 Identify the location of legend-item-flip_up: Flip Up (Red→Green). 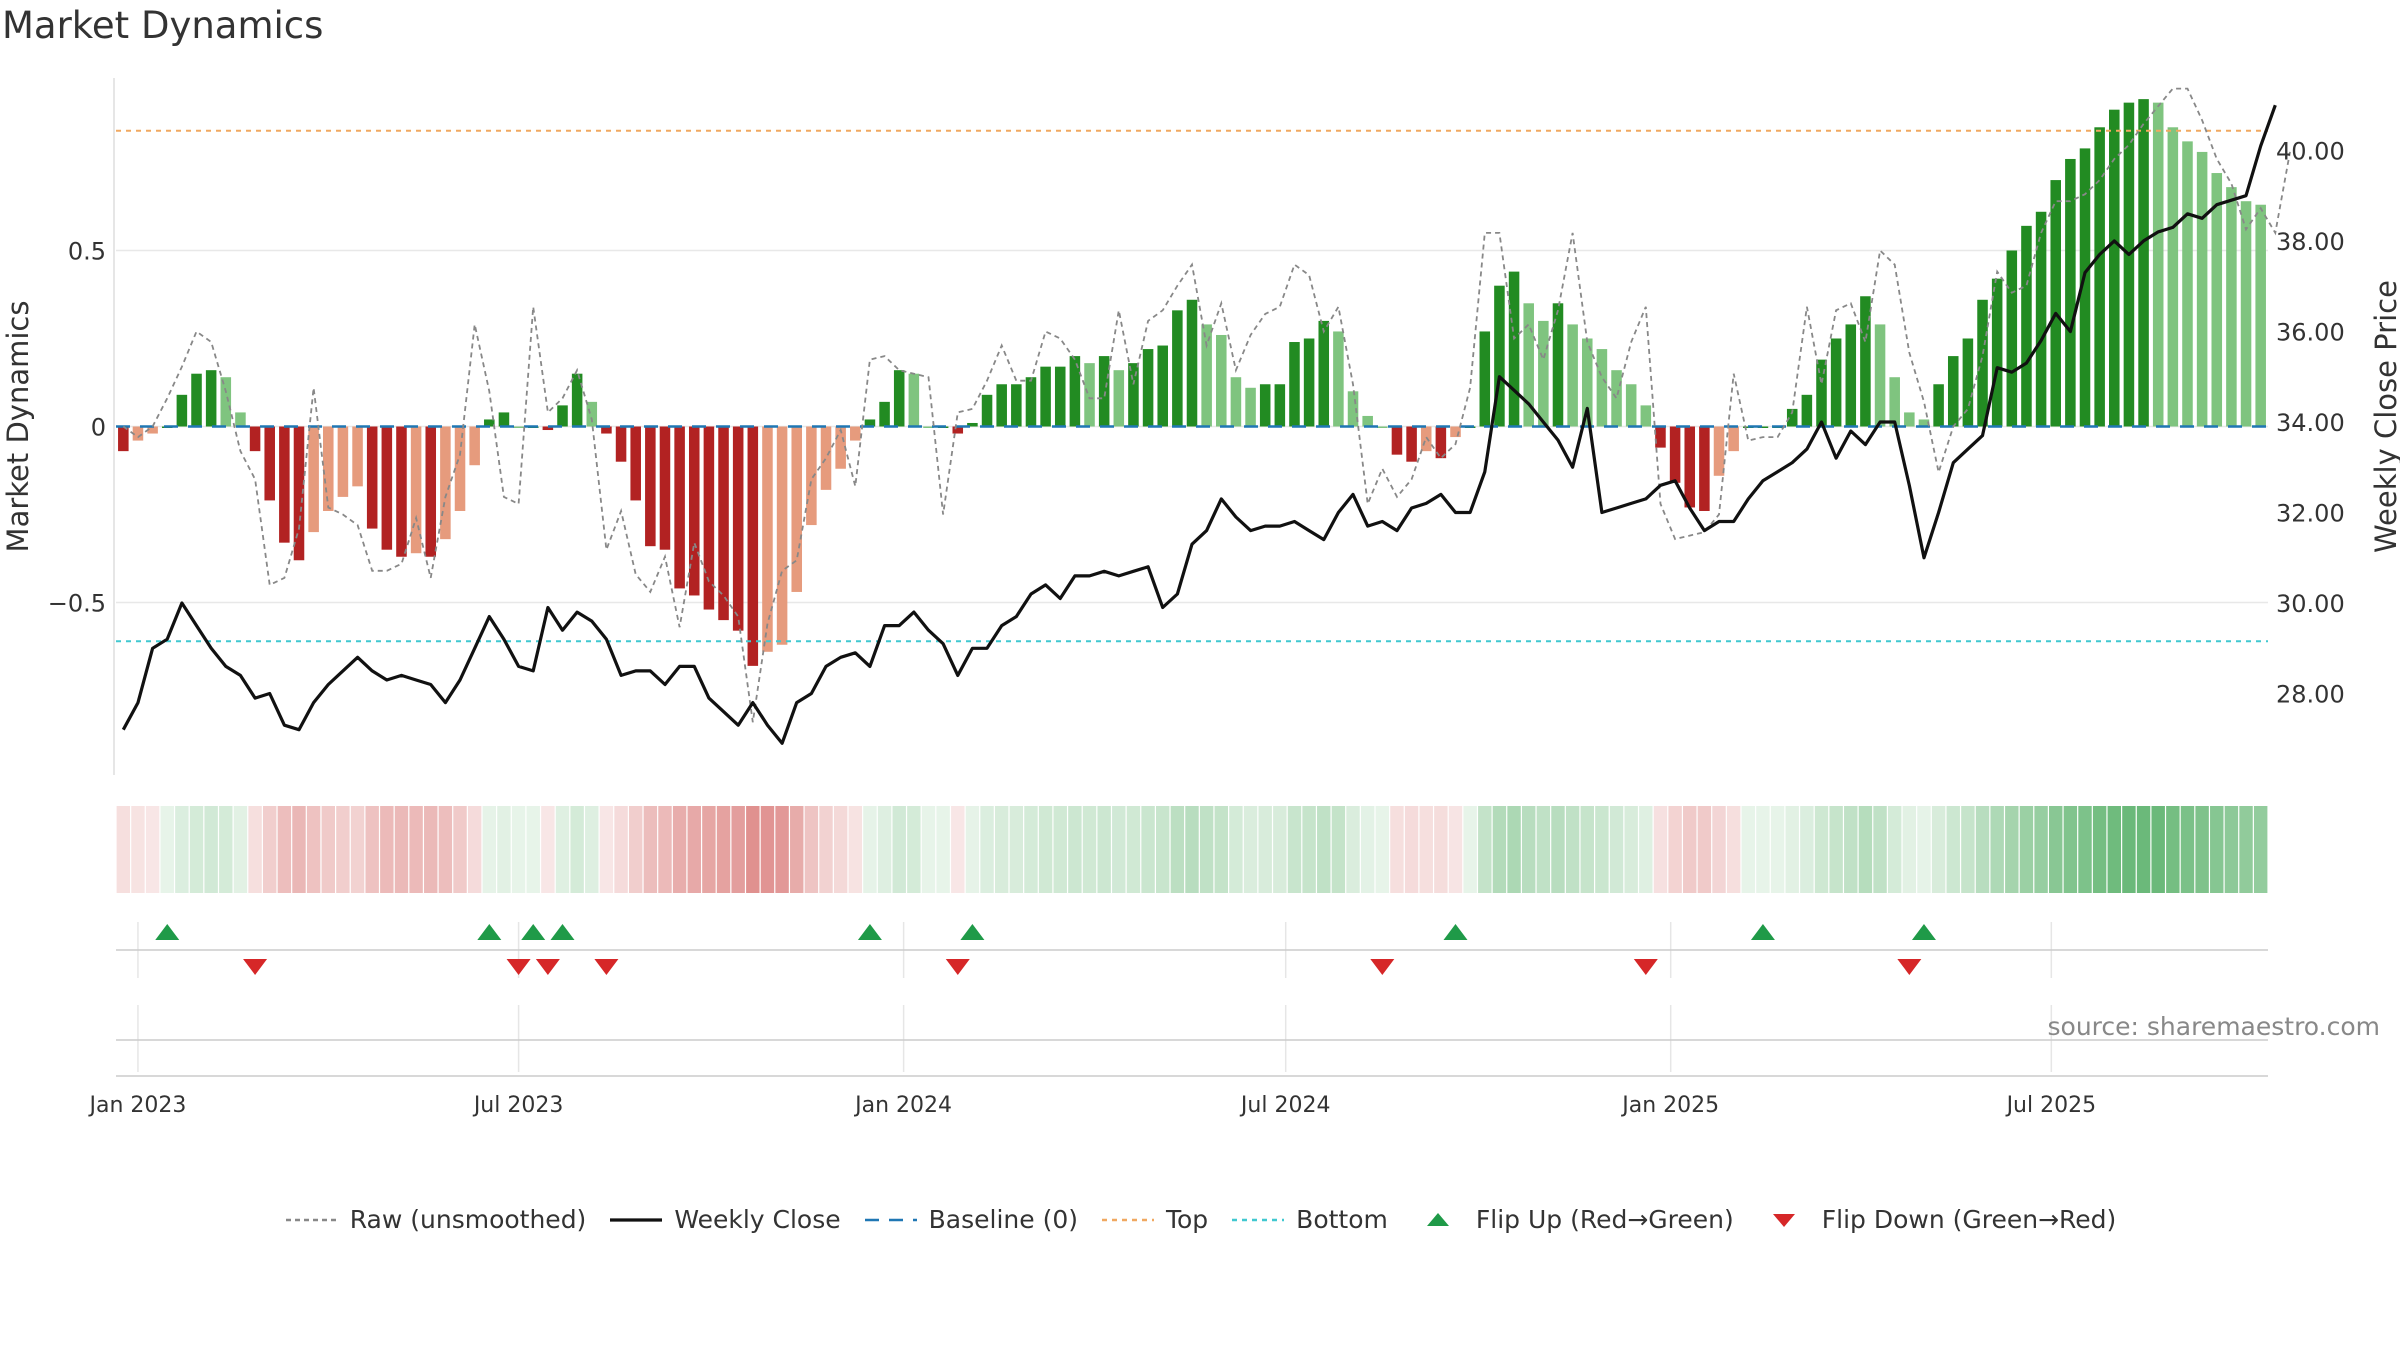
(1572, 1219).